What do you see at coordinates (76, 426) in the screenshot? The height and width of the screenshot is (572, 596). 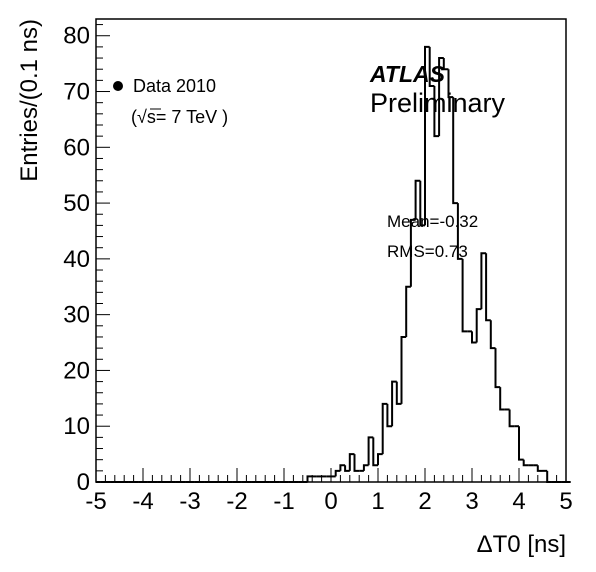 I see `y-tick-label: 10` at bounding box center [76, 426].